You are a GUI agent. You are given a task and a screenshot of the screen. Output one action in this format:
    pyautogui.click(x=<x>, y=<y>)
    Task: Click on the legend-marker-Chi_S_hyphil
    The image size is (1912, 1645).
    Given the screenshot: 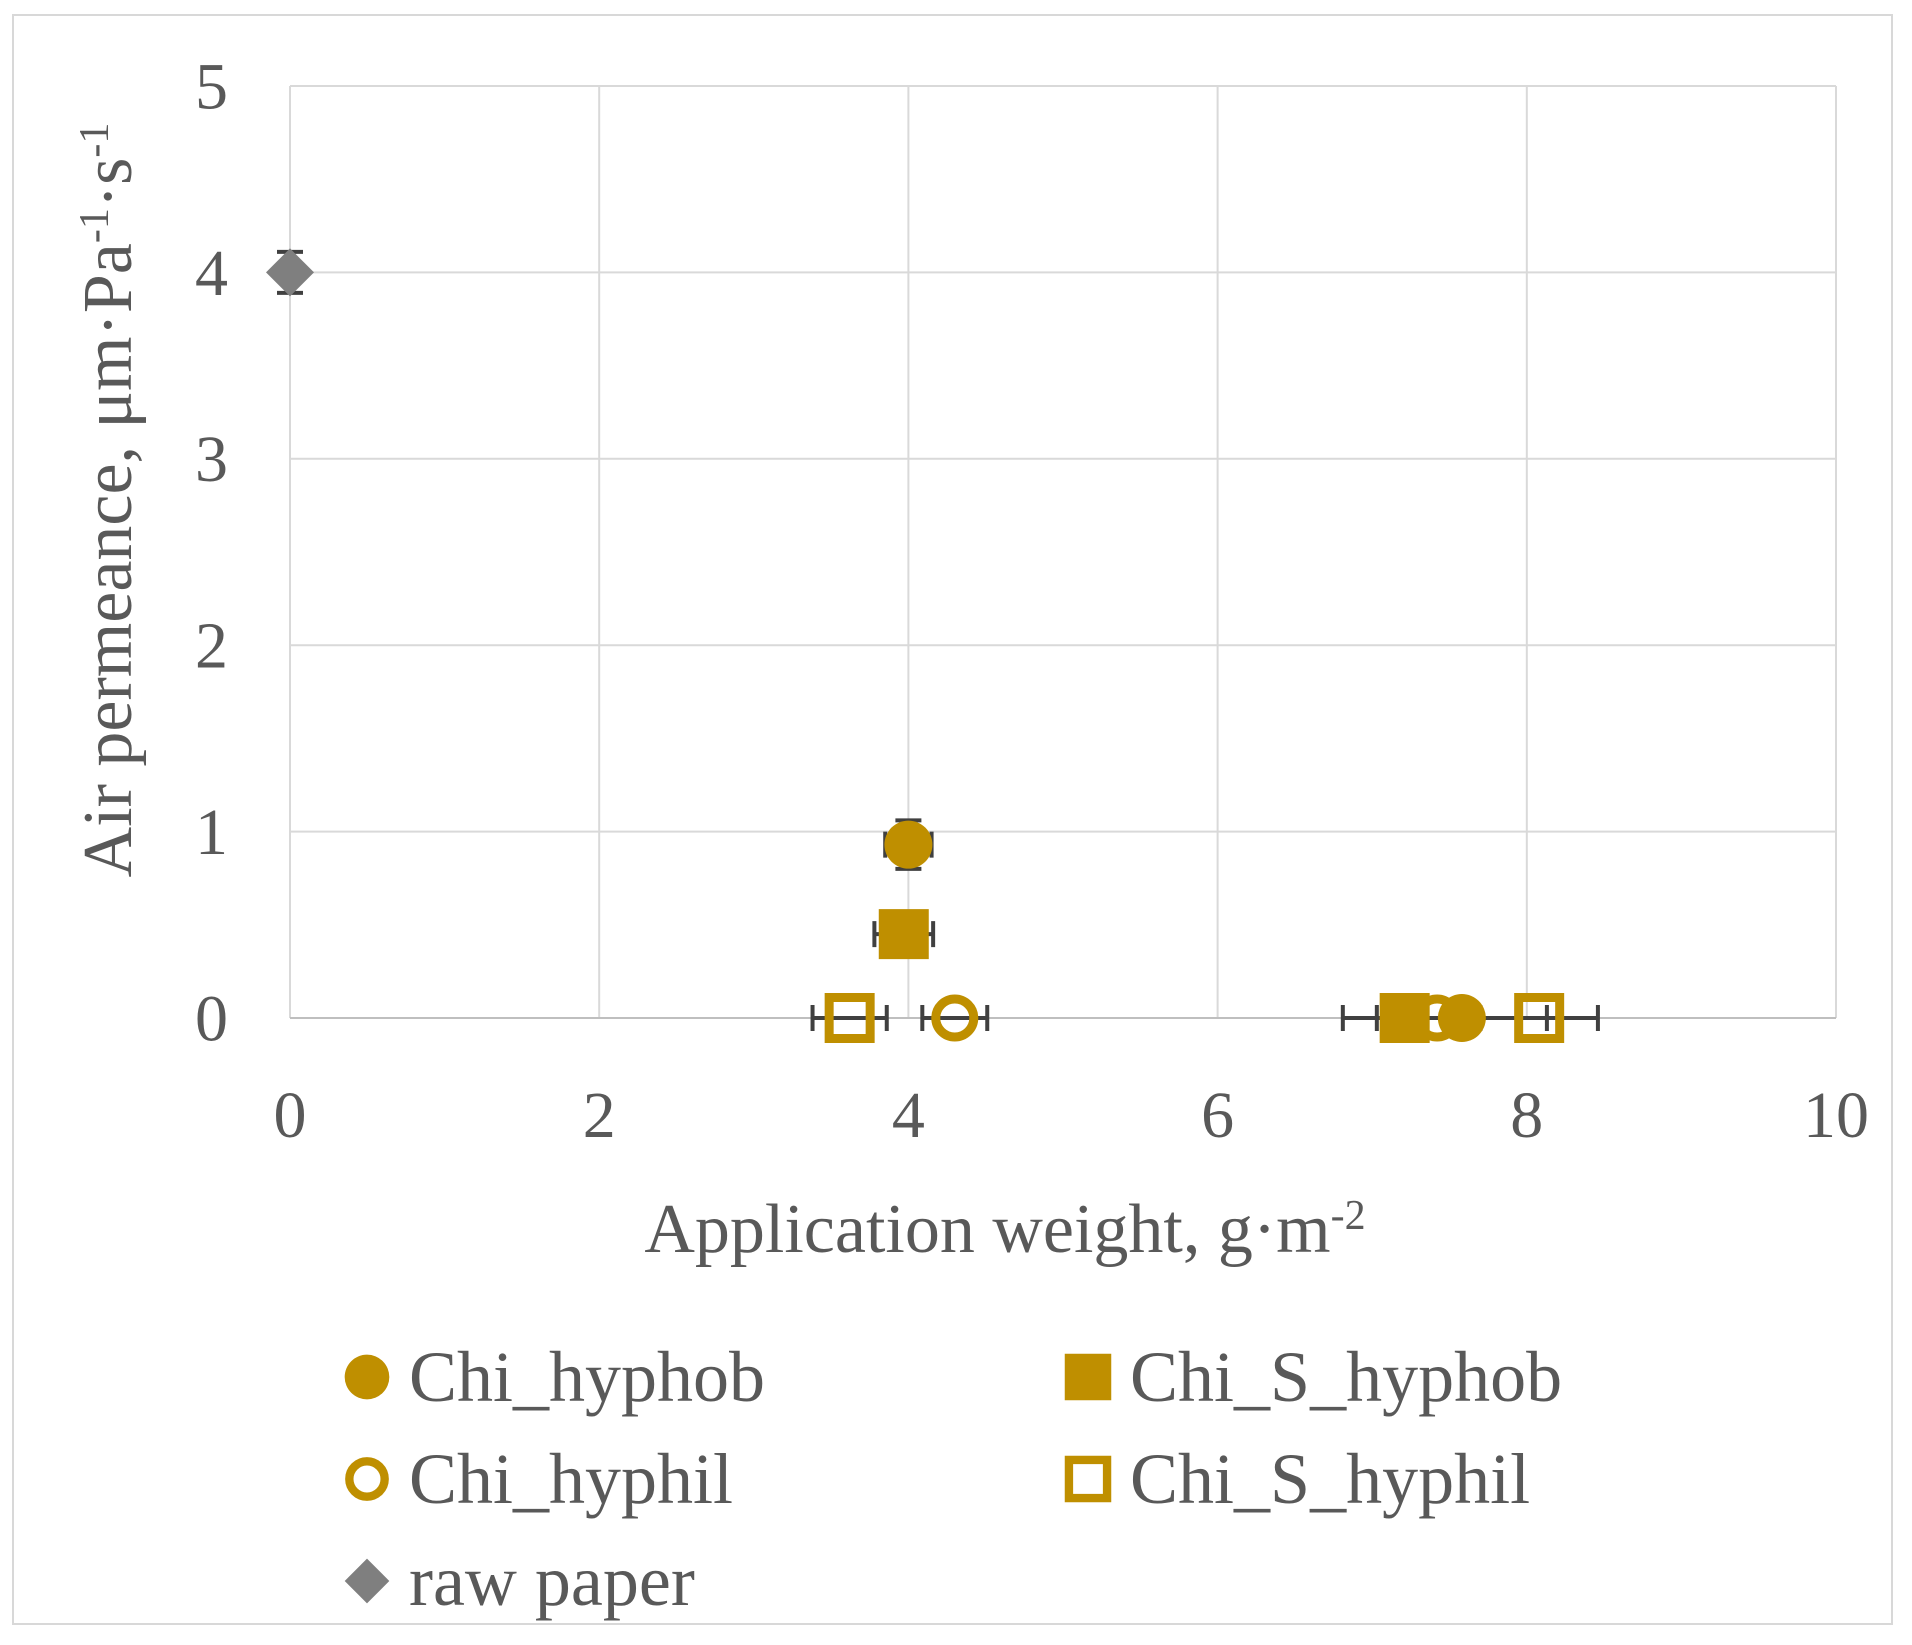 What is the action you would take?
    pyautogui.click(x=1088, y=1479)
    